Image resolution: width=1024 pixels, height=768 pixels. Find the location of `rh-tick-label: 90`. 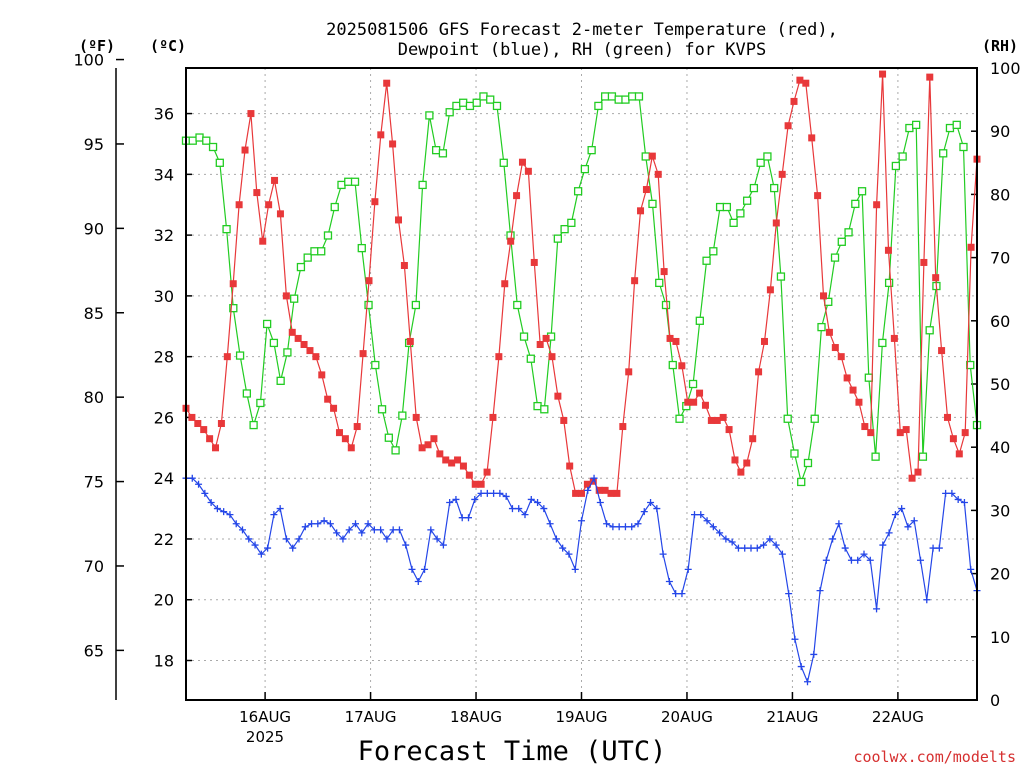

rh-tick-label: 90 is located at coordinates (1000, 131).